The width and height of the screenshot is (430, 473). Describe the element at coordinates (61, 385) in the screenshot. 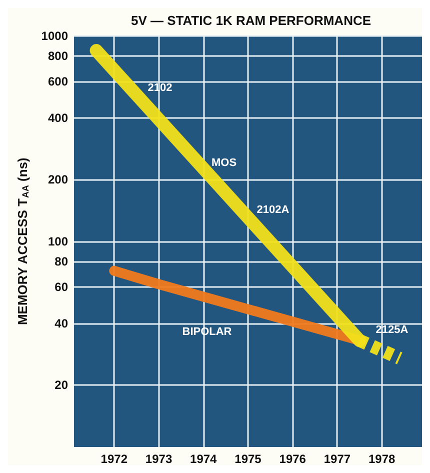

I see `y-tick-label: 20` at that location.